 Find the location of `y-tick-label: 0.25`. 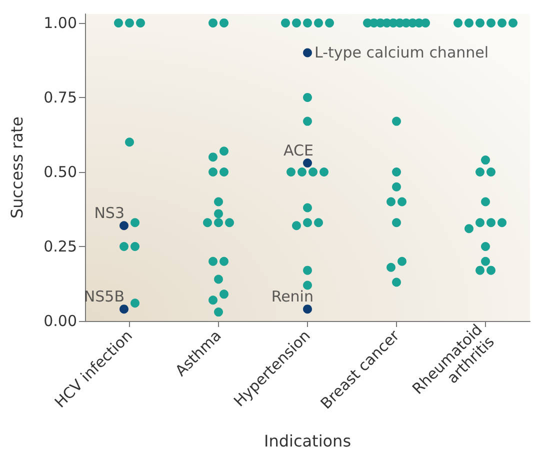

y-tick-label: 0.25 is located at coordinates (60, 246).